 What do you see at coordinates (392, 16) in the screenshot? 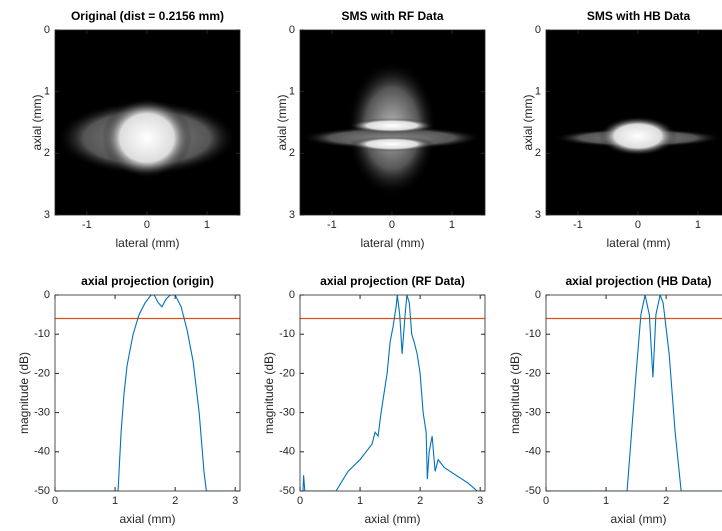
I see `chart-title: SMS with RF Data` at bounding box center [392, 16].